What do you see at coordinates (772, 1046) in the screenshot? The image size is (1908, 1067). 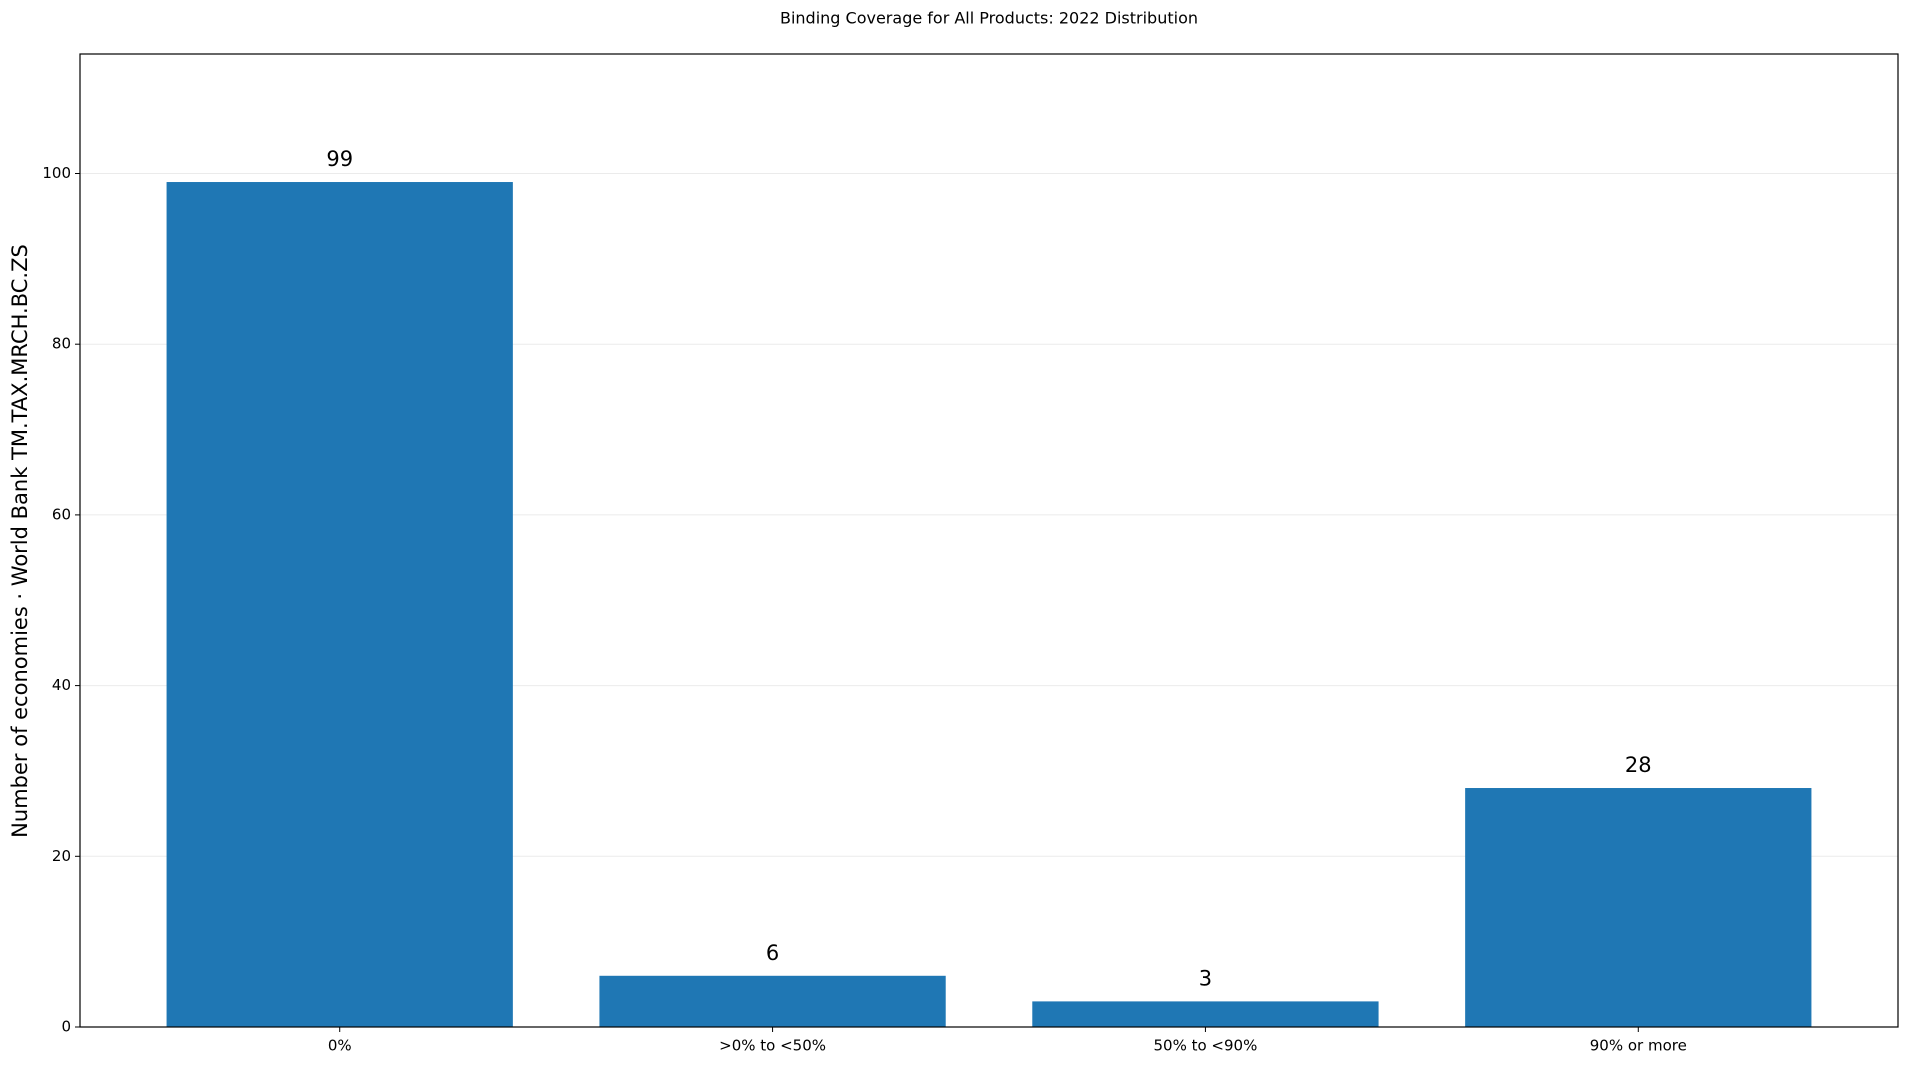 I see `x-tick-label: >0% to <50%` at bounding box center [772, 1046].